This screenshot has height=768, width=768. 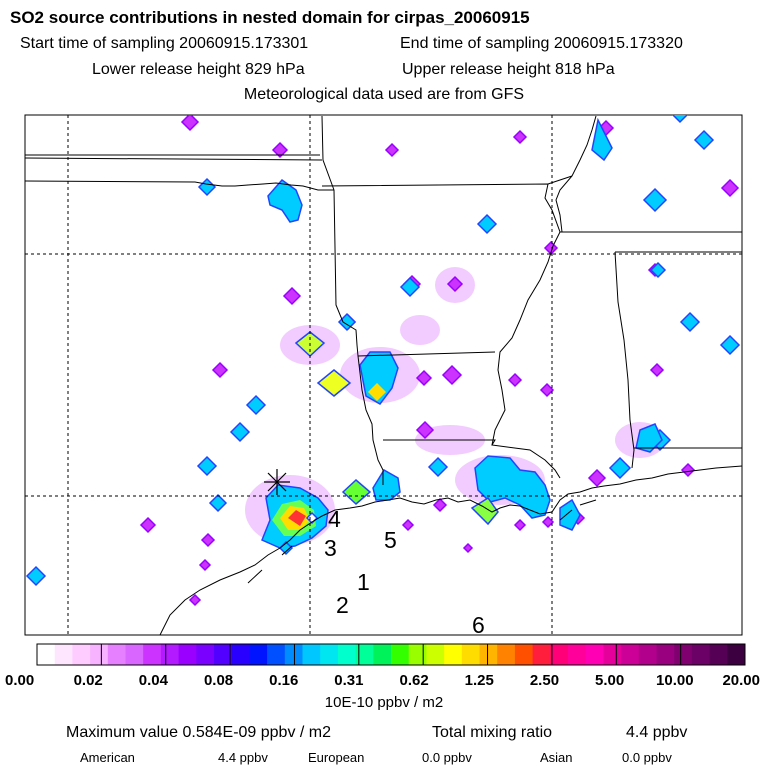 What do you see at coordinates (384, 94) in the screenshot?
I see `met-data-note: Meteorological data used are from GFS` at bounding box center [384, 94].